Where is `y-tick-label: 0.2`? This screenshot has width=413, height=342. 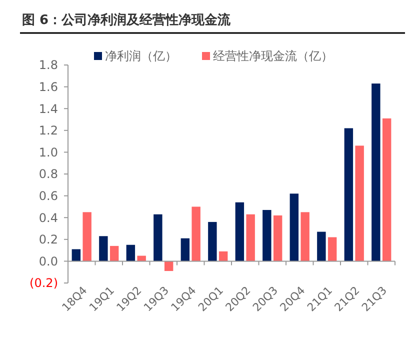 y-tick-label: 0.2 is located at coordinates (48, 239).